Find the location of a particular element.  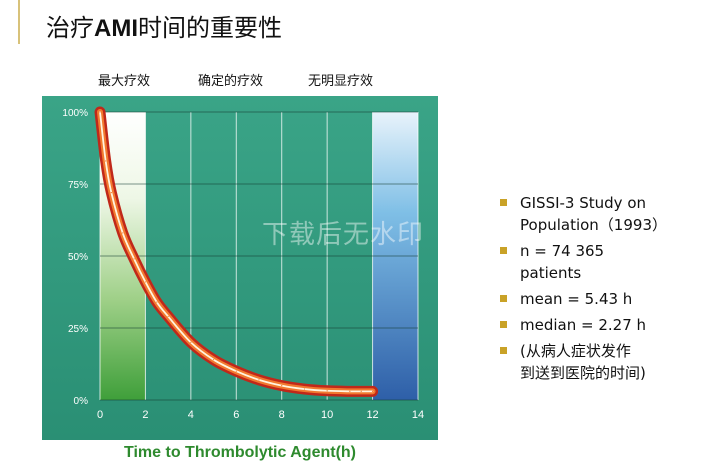

x-tick-label: 10 is located at coordinates (327, 415).